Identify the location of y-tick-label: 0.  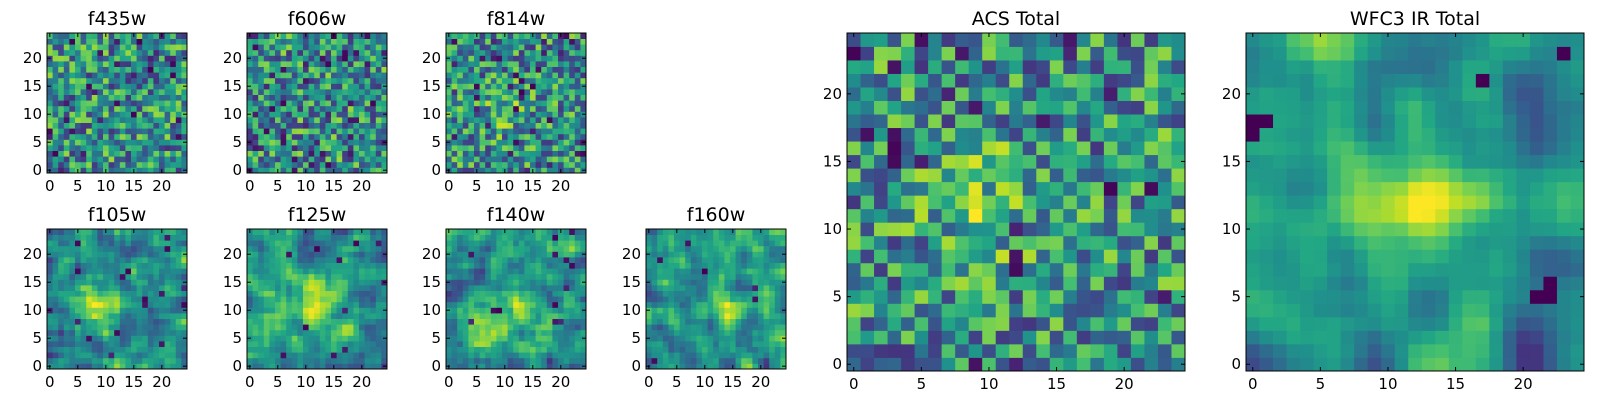
(436, 170).